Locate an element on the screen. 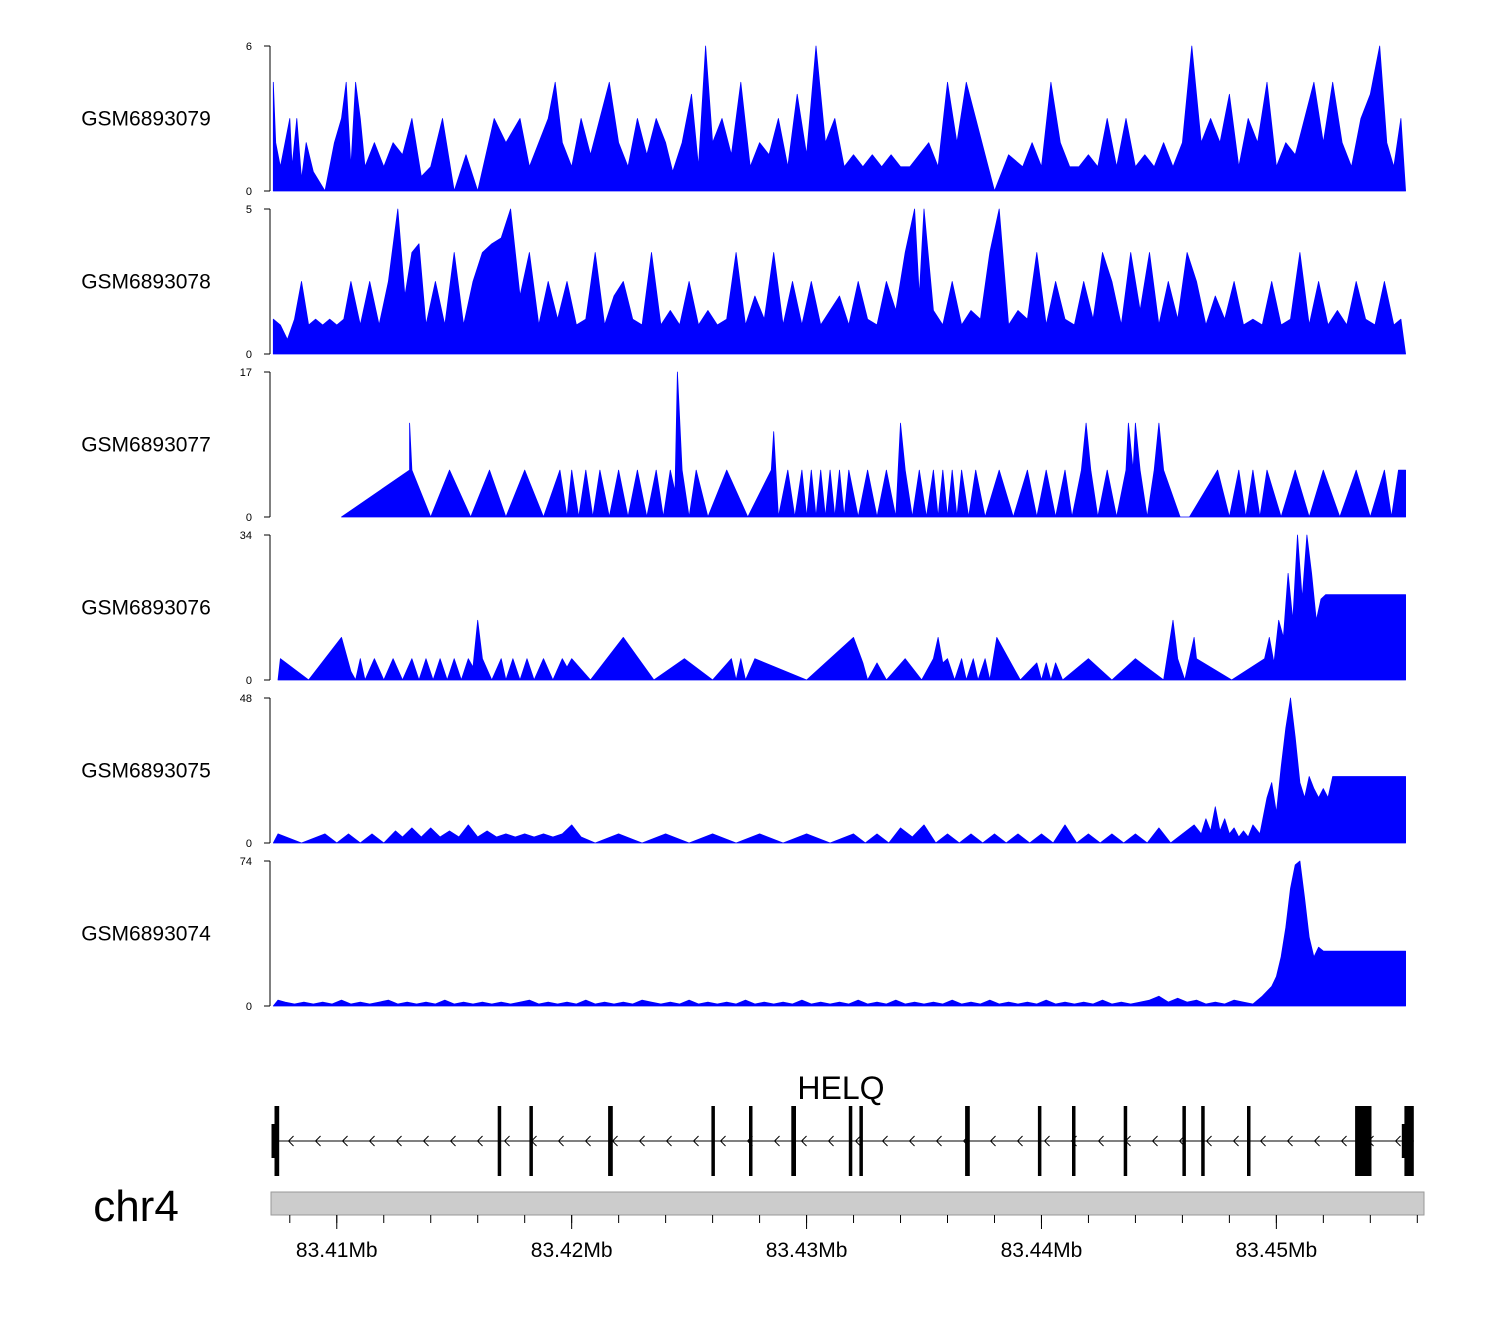  coordinate-label: 83.41Mb is located at coordinates (337, 1250).